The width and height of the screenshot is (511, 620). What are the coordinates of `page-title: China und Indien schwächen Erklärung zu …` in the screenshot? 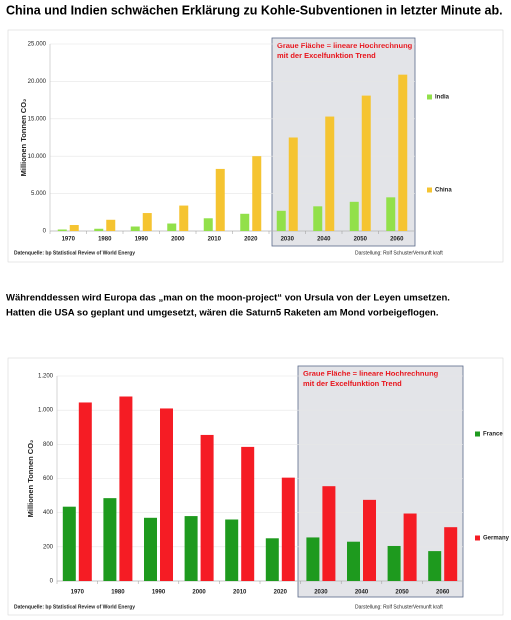 It's located at (254, 10).